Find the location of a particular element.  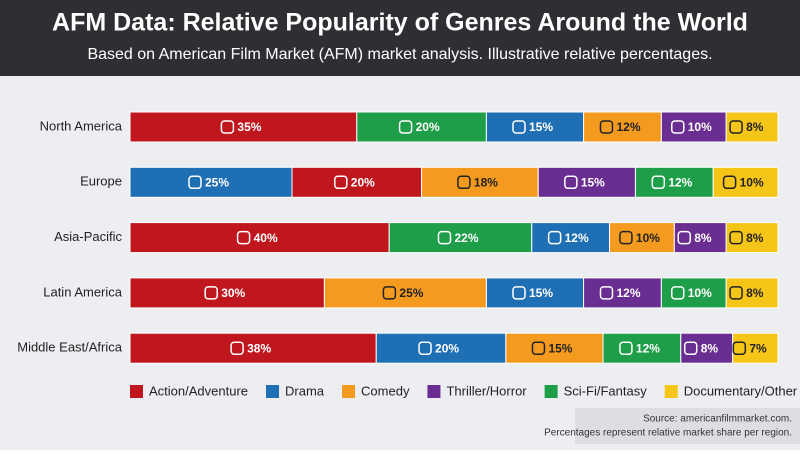

legend-label: Thriller/Horror is located at coordinates (486, 390).